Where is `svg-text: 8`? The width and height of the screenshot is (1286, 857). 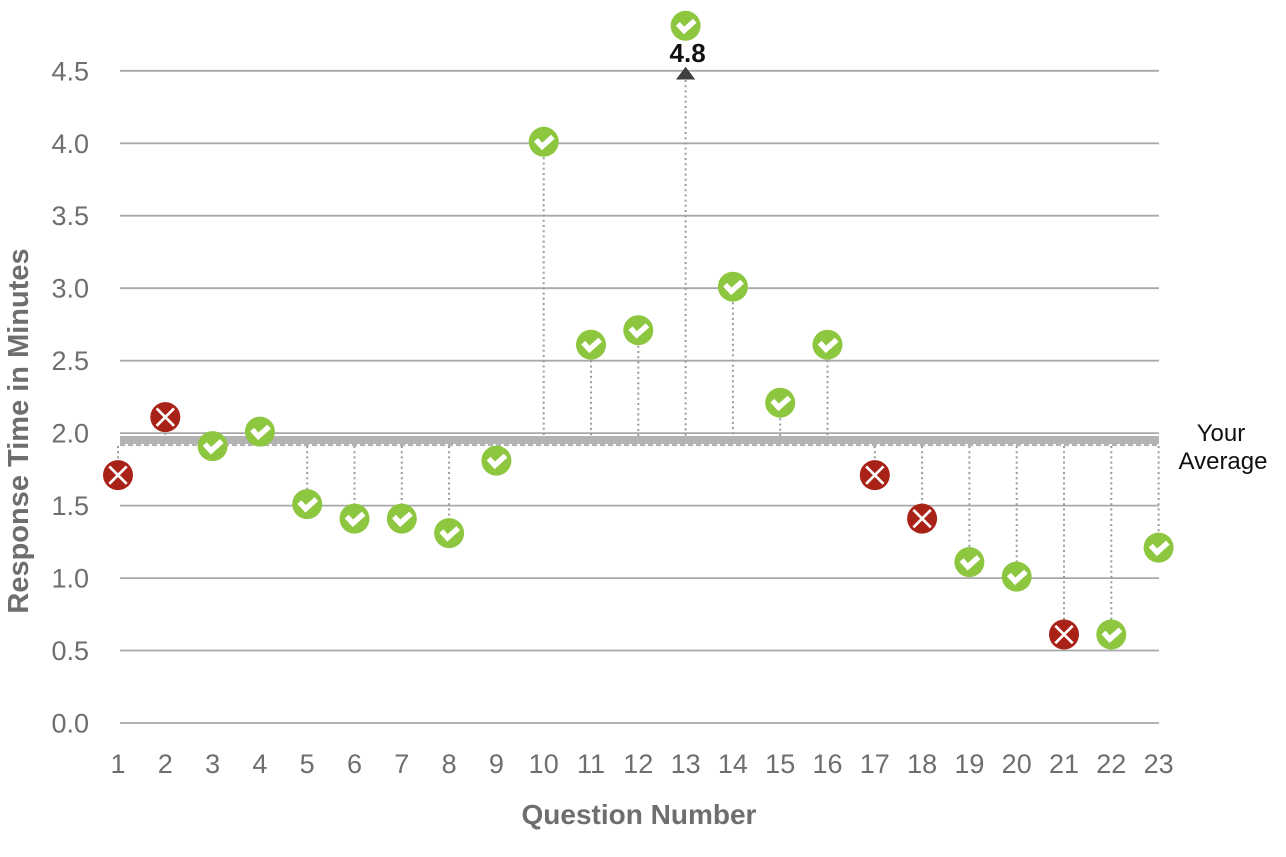
svg-text: 8 is located at coordinates (449, 764).